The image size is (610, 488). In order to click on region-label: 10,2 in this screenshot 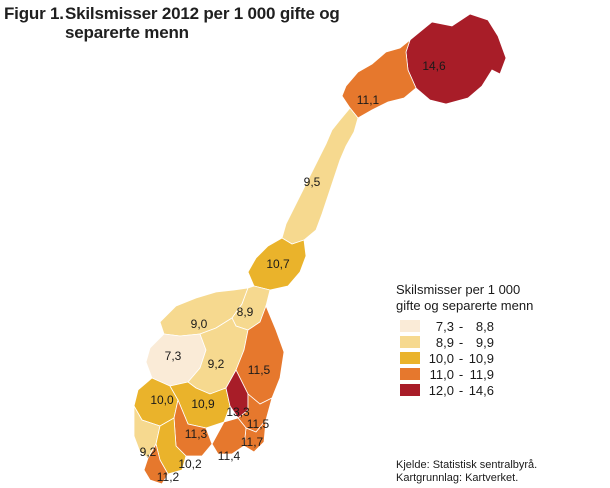, I will do `click(190, 464)`.